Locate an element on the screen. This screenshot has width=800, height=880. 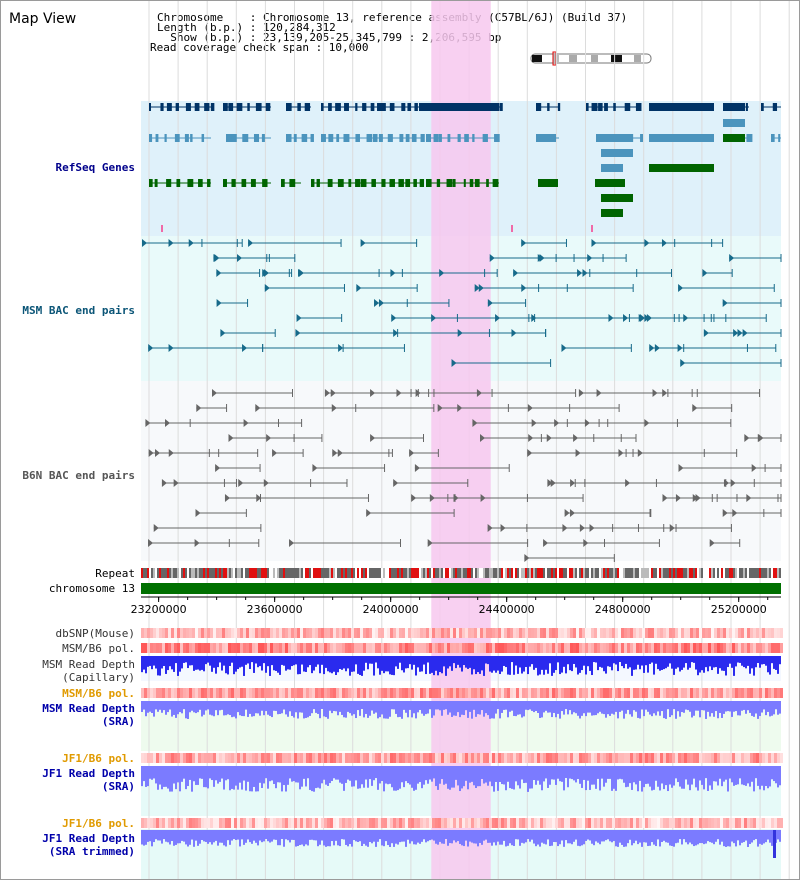
label-b6n-bac: B6N BAC end pairs is located at coordinates (78, 475).